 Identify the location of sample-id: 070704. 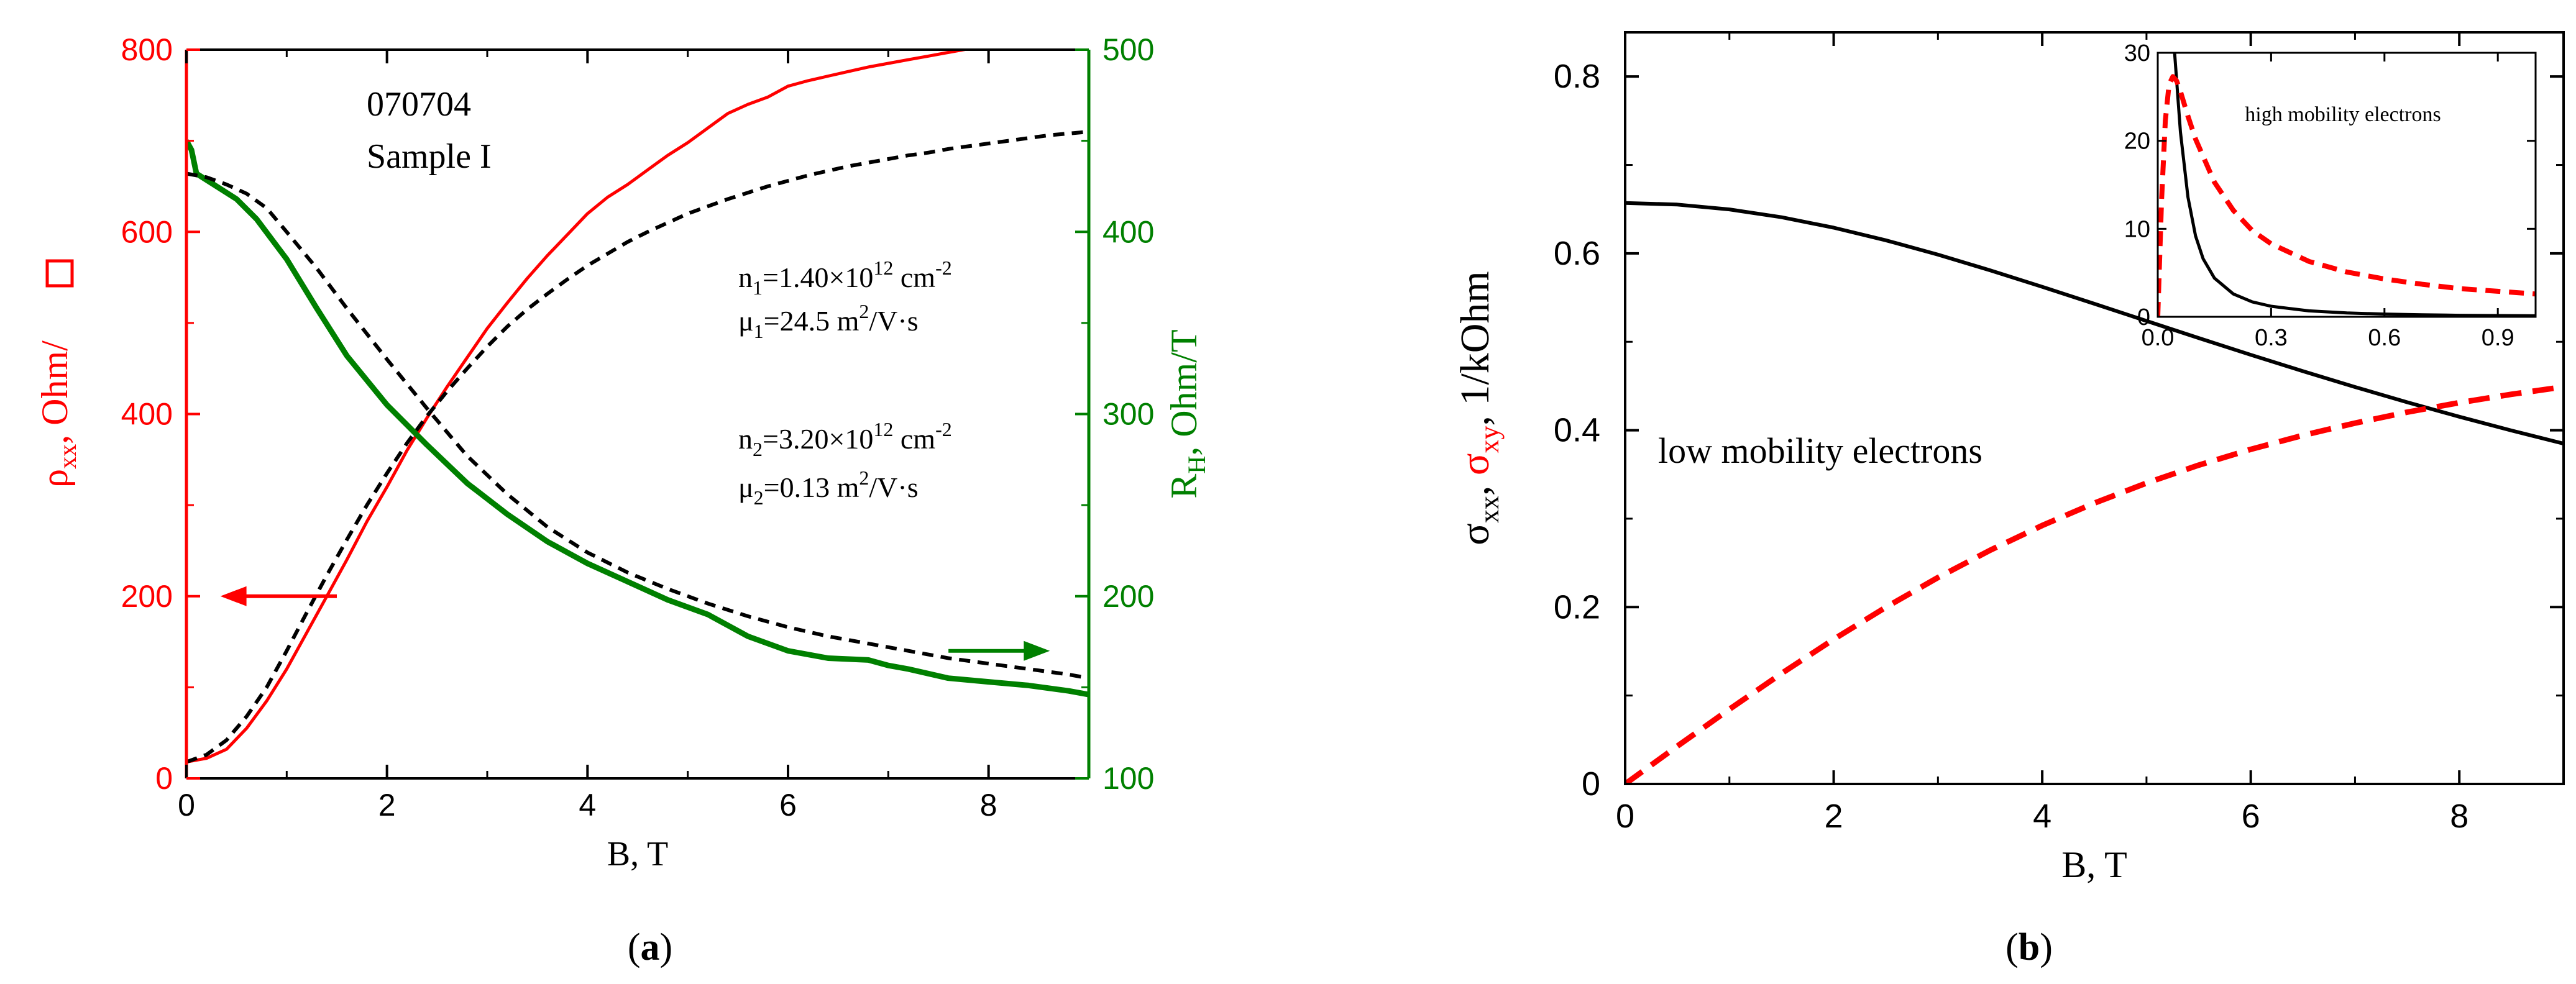
(419, 104).